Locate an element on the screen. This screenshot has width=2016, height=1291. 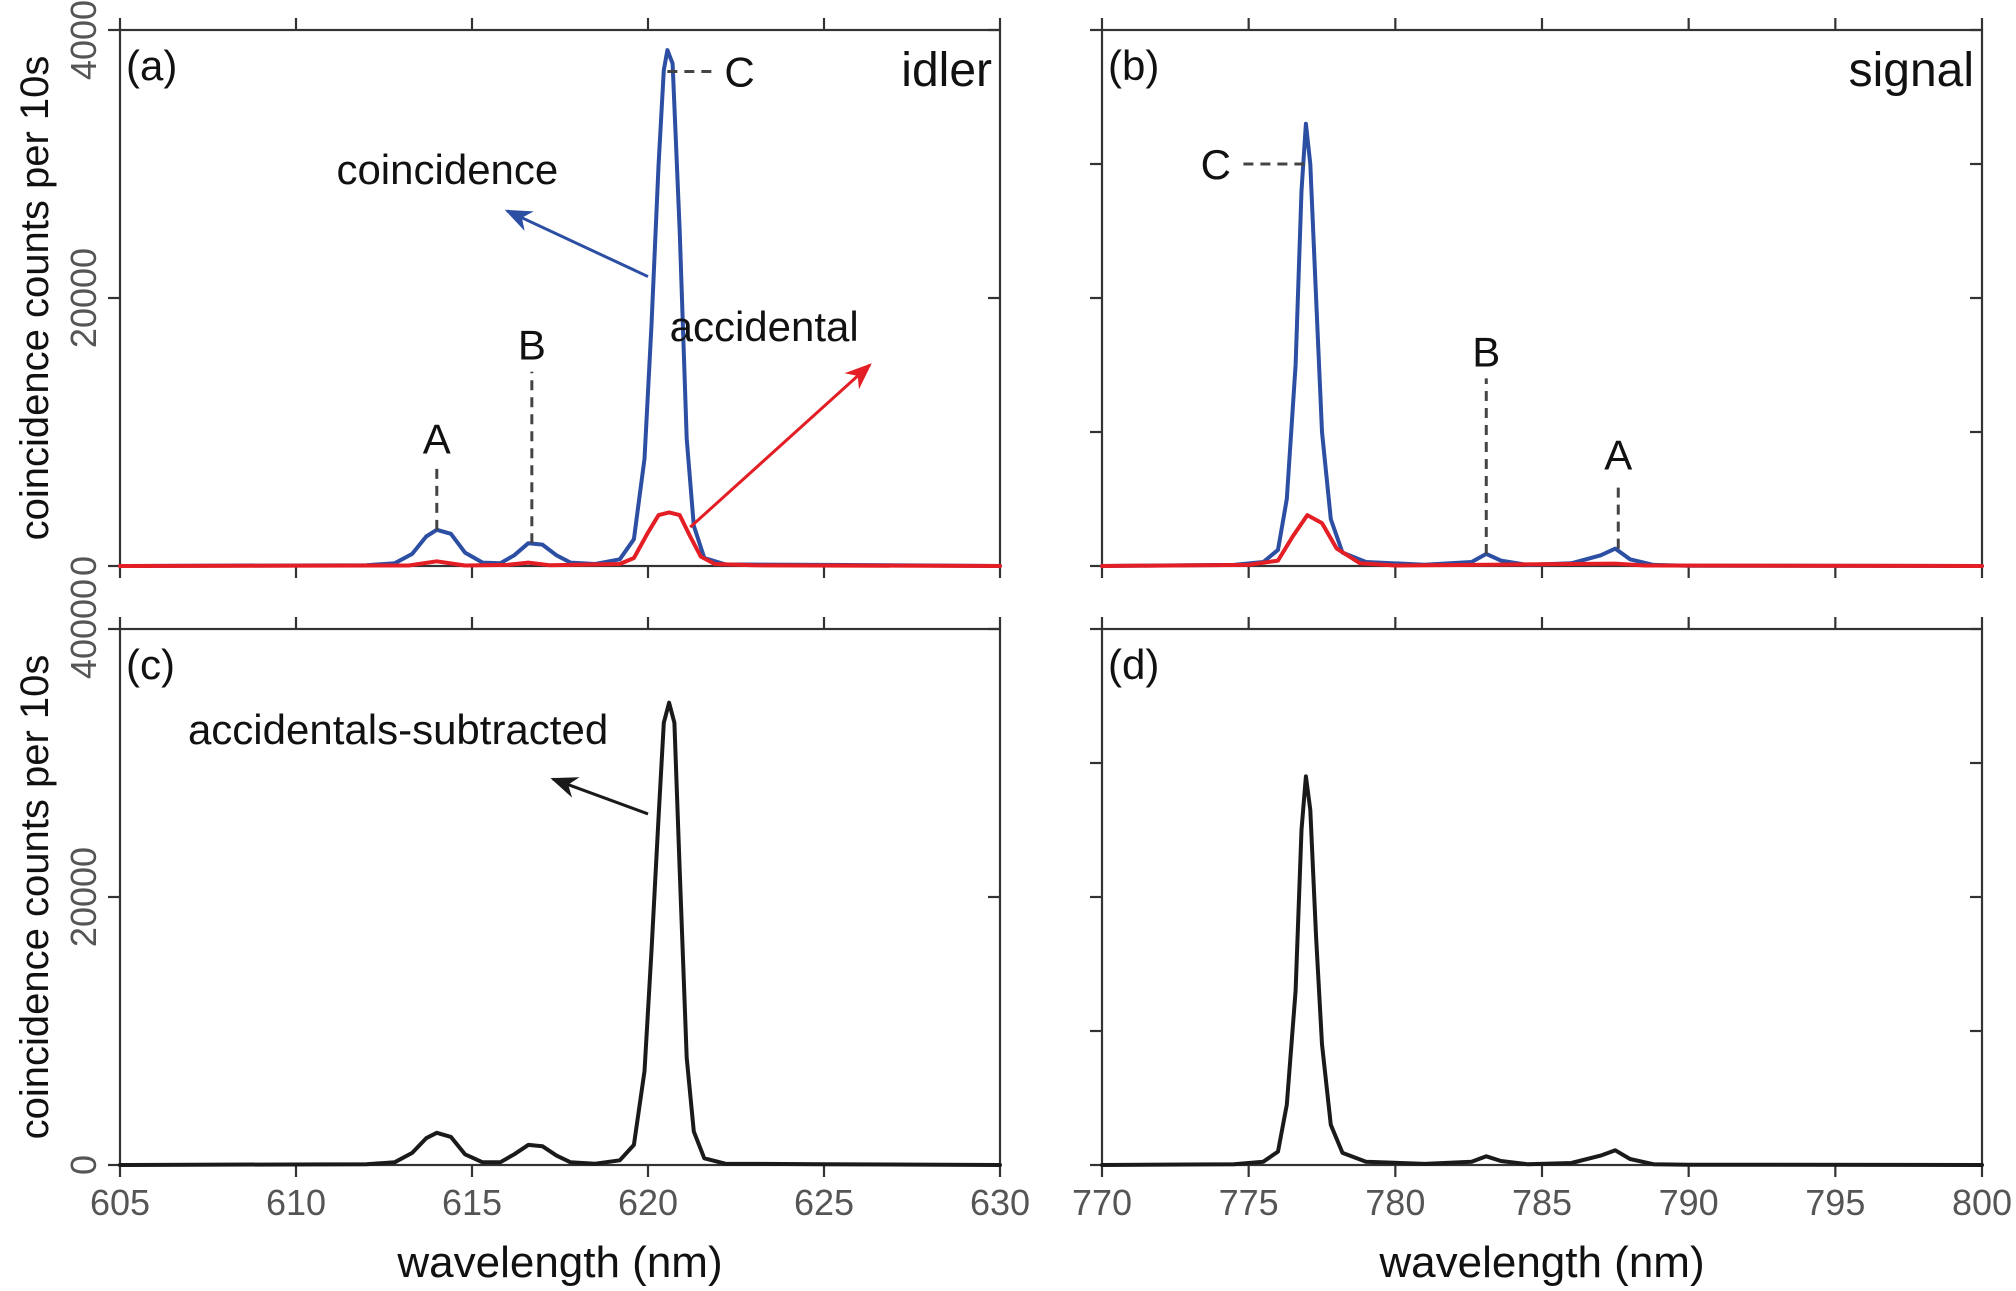
series-accidentals-subtracted is located at coordinates (1542, 970).